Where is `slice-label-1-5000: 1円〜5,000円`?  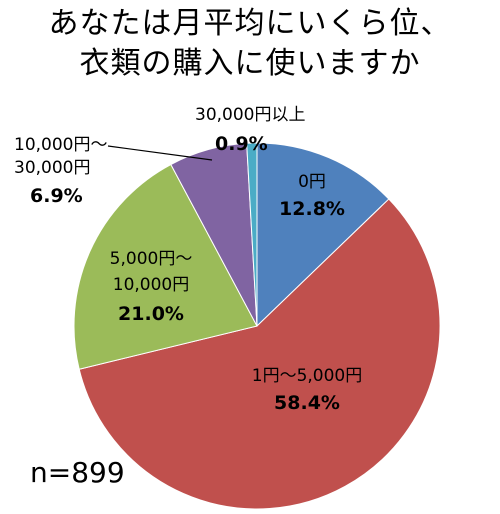
slice-label-1-5000: 1円〜5,000円 is located at coordinates (307, 376).